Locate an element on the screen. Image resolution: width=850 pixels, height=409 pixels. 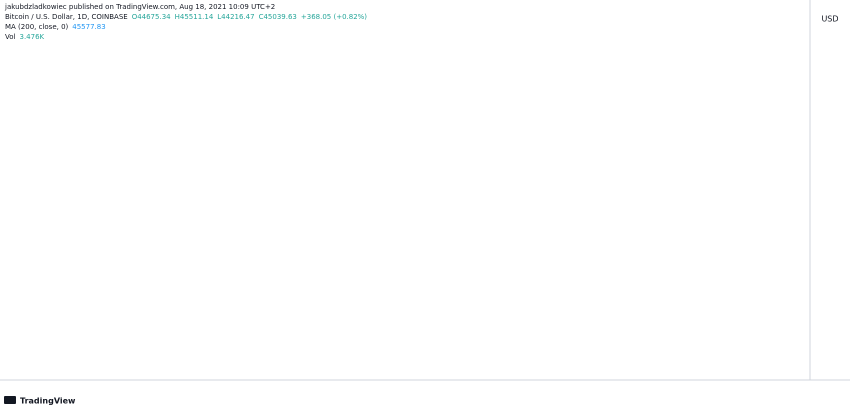
brand-logo is located at coordinates (10, 400).